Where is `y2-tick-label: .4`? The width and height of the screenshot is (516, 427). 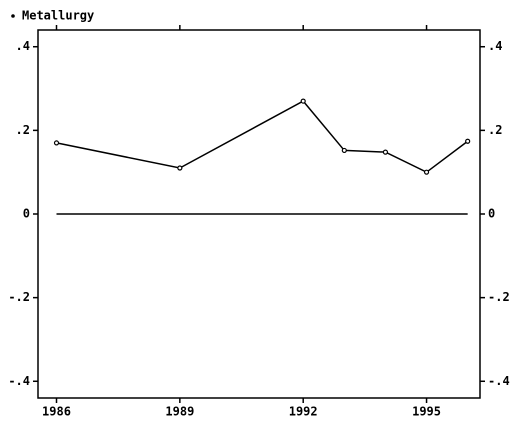 y2-tick-label: .4 is located at coordinates (495, 46).